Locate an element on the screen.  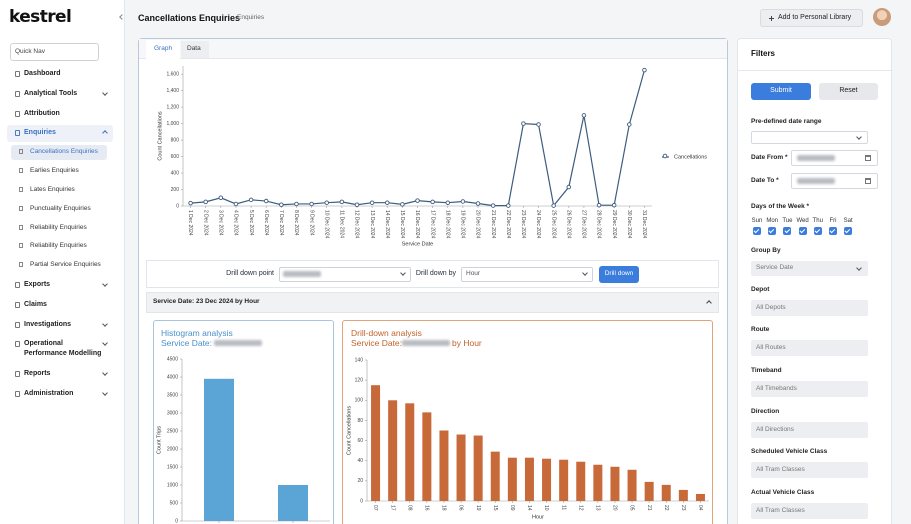
chart-title: Histogram analysis is located at coordinates (197, 333).